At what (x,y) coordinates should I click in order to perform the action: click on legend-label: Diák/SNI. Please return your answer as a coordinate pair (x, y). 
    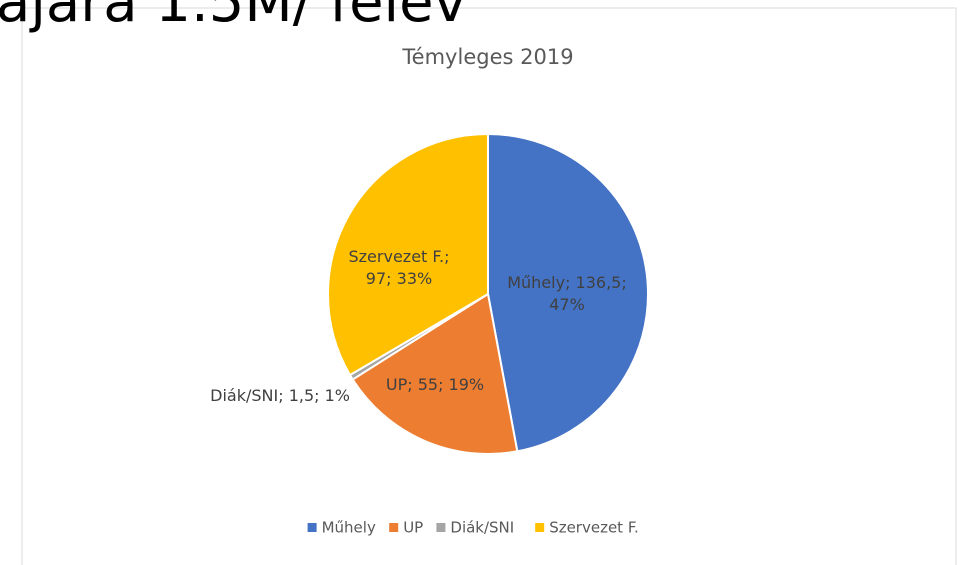
    Looking at the image, I should click on (482, 528).